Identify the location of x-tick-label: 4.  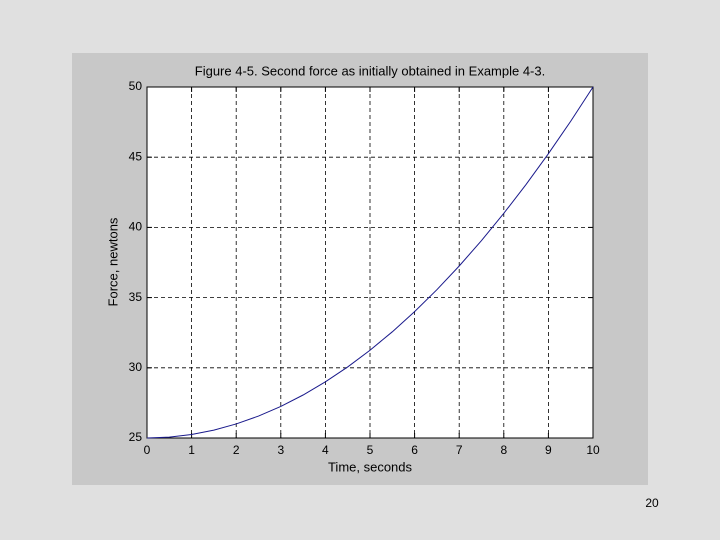
(325, 450).